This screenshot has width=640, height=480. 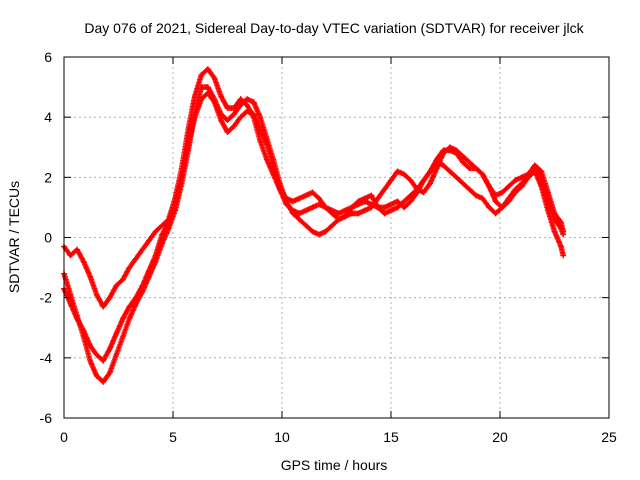 I want to click on y-tick-label: -6, so click(x=46, y=418).